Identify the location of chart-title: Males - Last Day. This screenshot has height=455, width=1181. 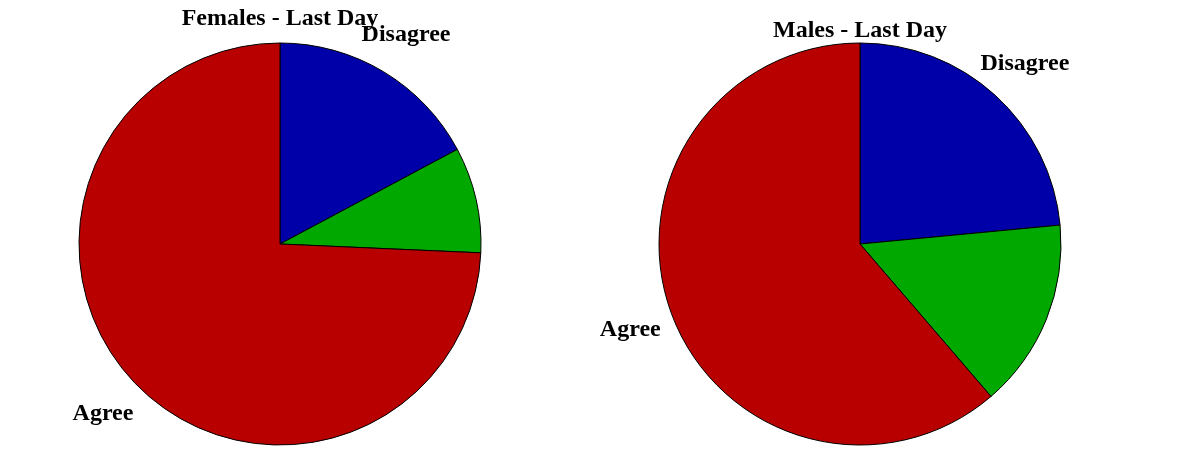
(860, 29).